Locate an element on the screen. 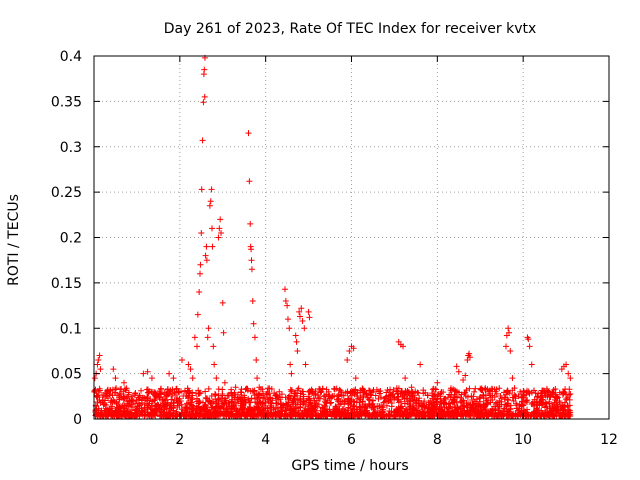 The width and height of the screenshot is (640, 480). y-tick-label: 0.4 is located at coordinates (71, 57).